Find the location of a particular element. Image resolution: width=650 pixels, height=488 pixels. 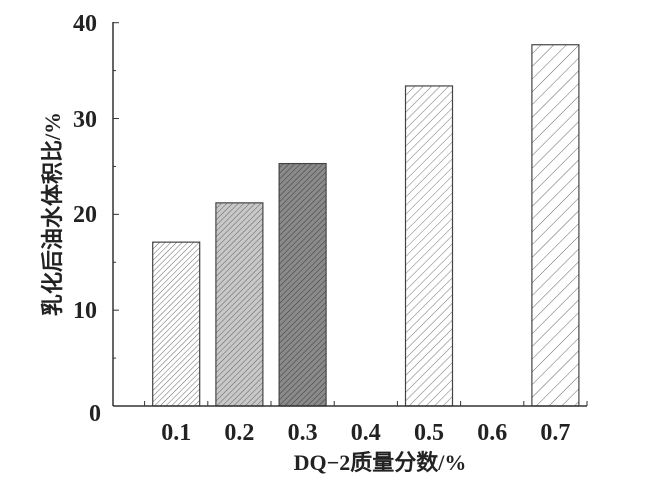

y-tick-label: 0 is located at coordinates (95, 414).